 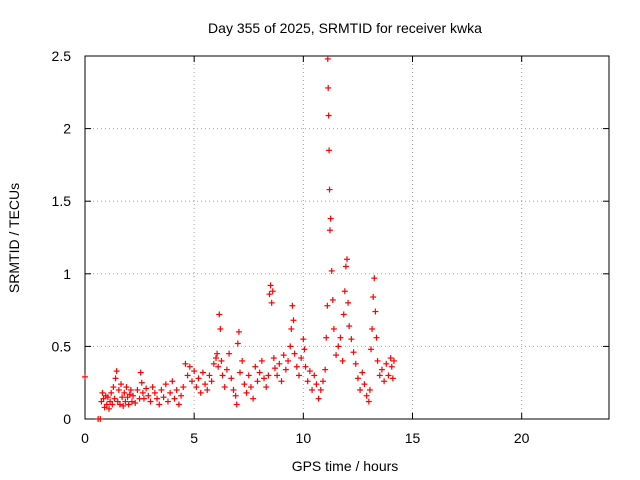 I want to click on x-tick-label: 20, so click(x=522, y=438).